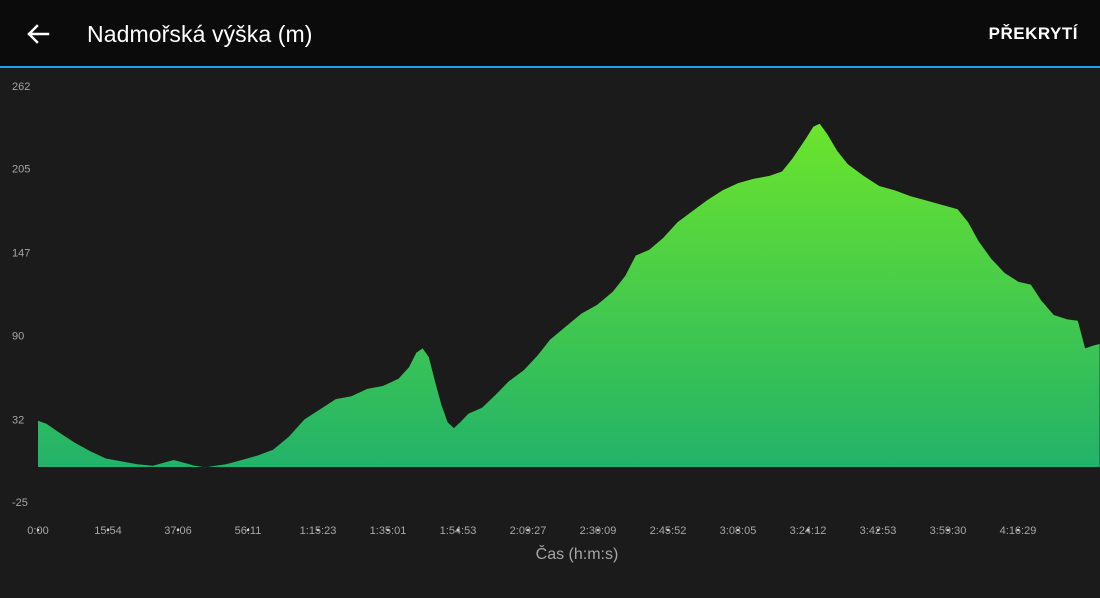  Describe the element at coordinates (200, 34) in the screenshot. I see `page-title: Nadmořská výška (m)` at that location.